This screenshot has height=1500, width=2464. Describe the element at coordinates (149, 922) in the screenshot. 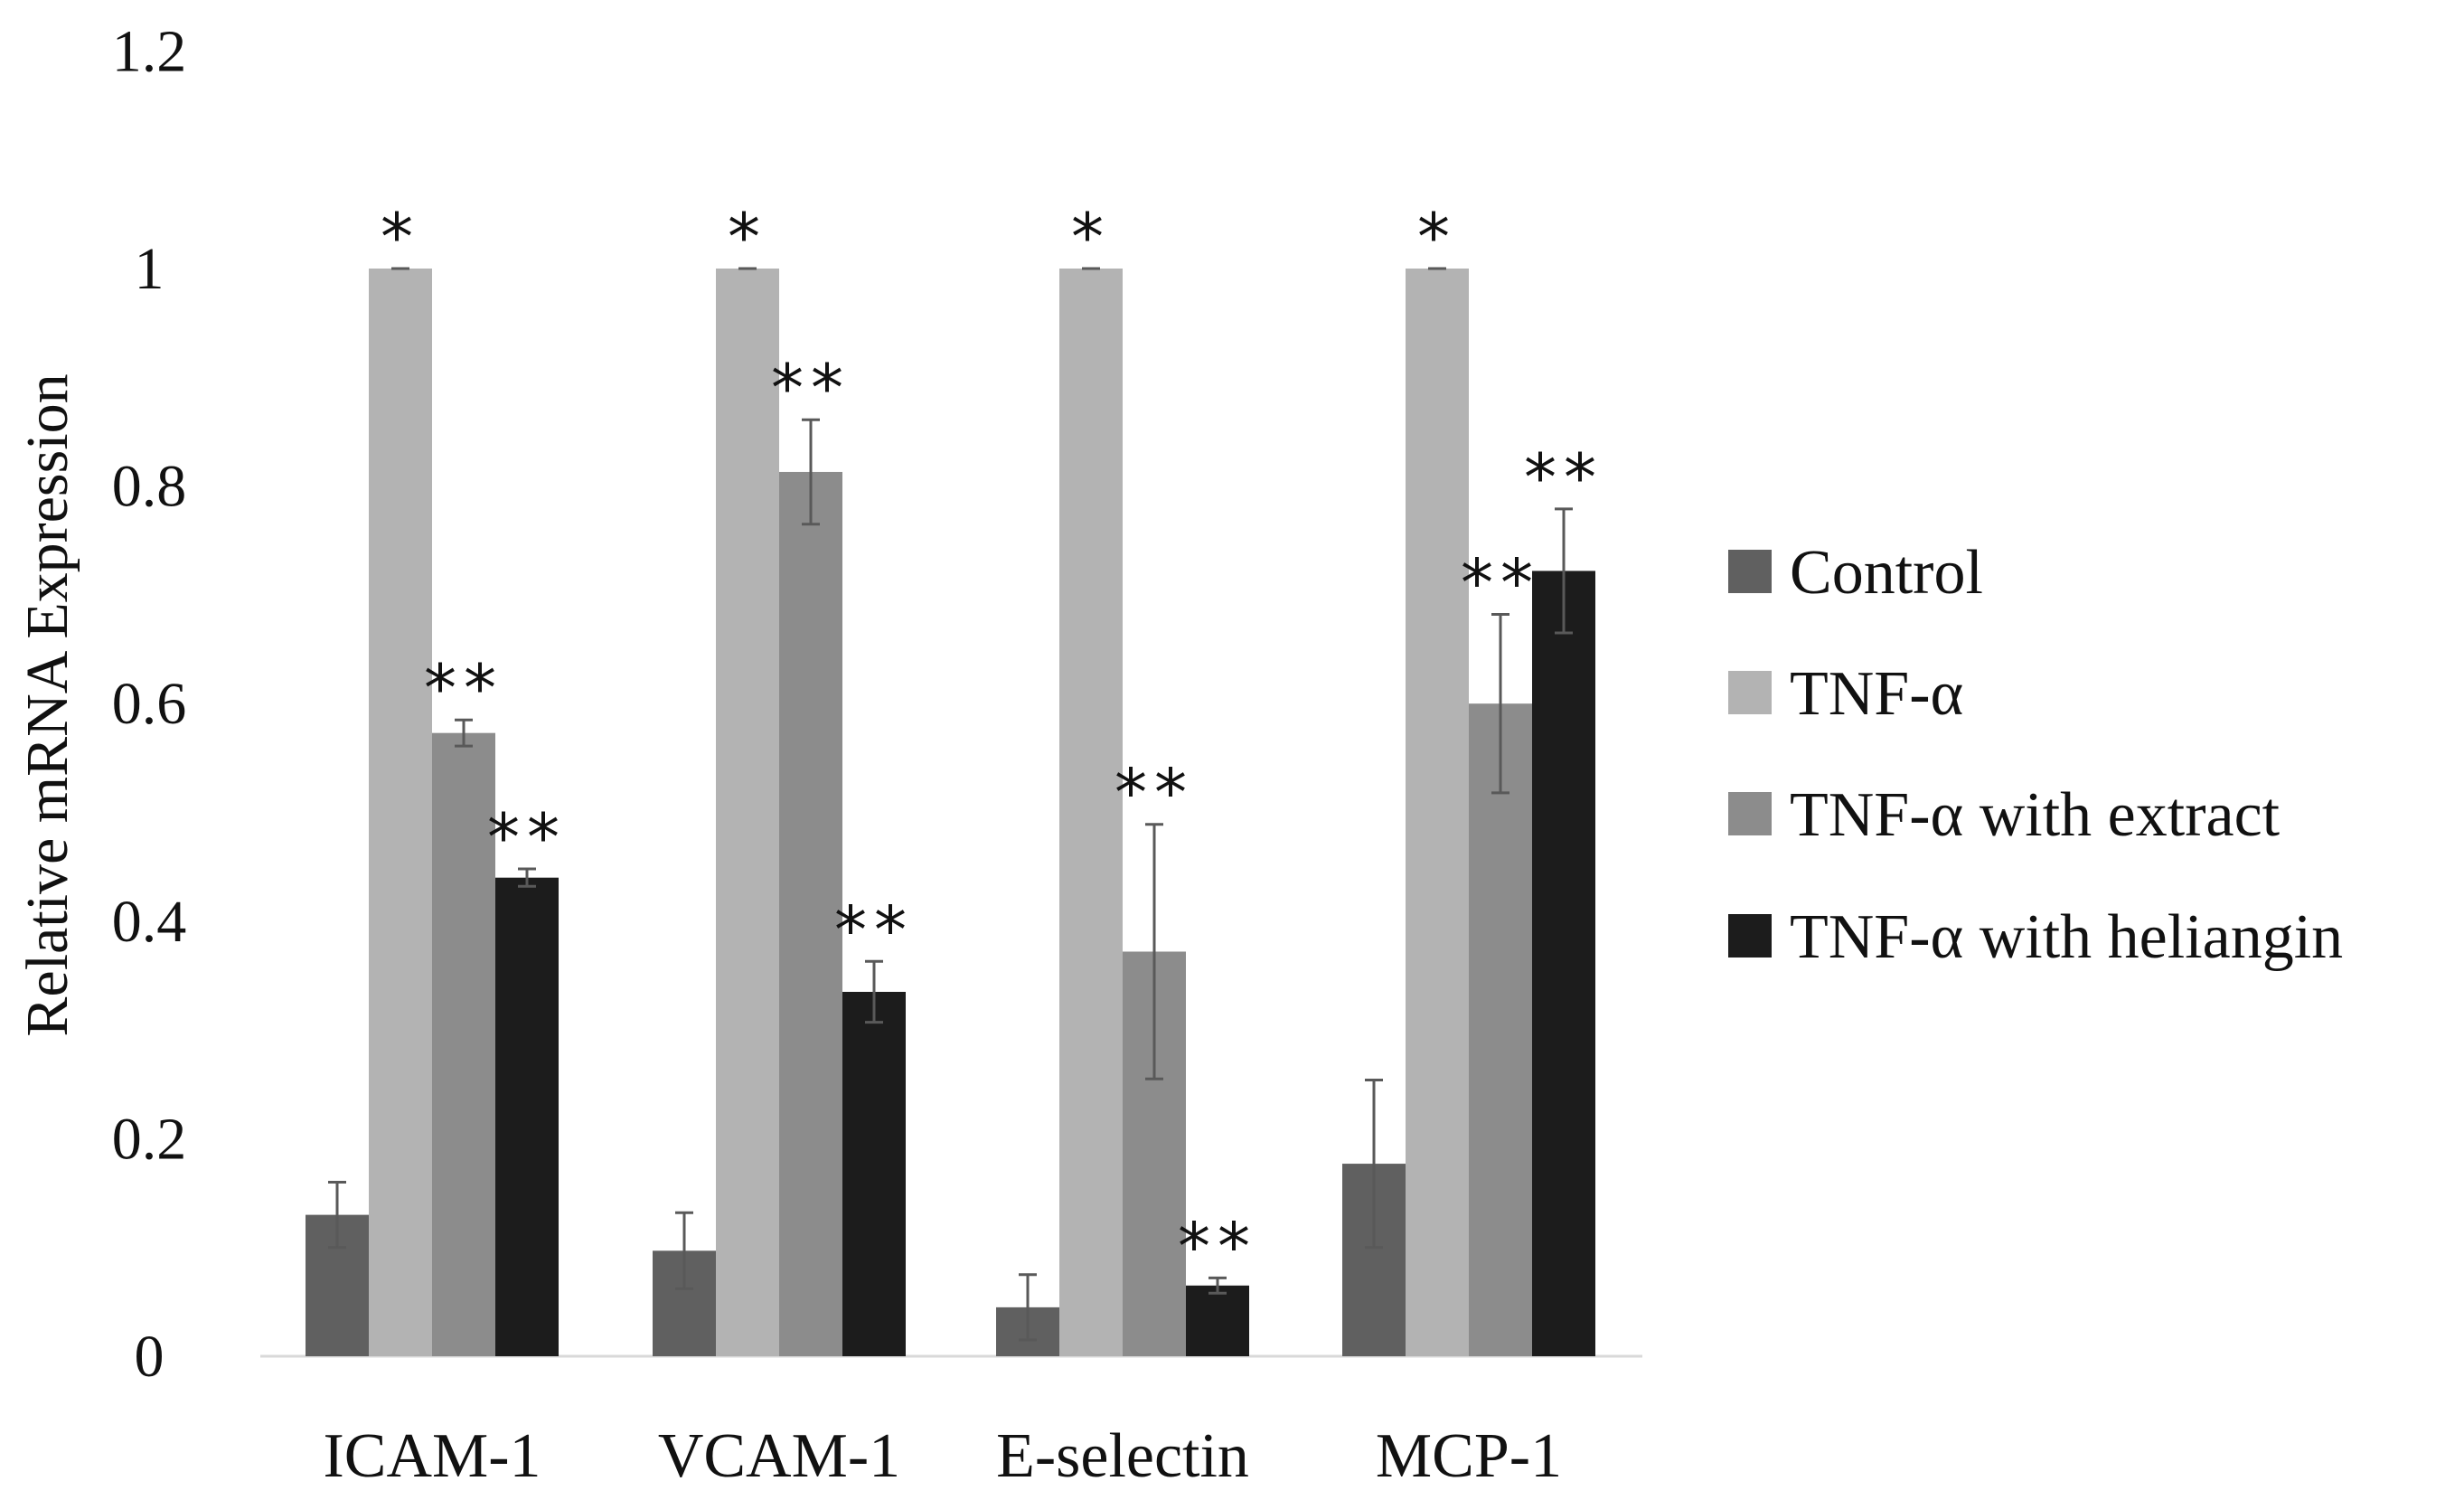

I see `y-tick-label: 0.4` at that location.